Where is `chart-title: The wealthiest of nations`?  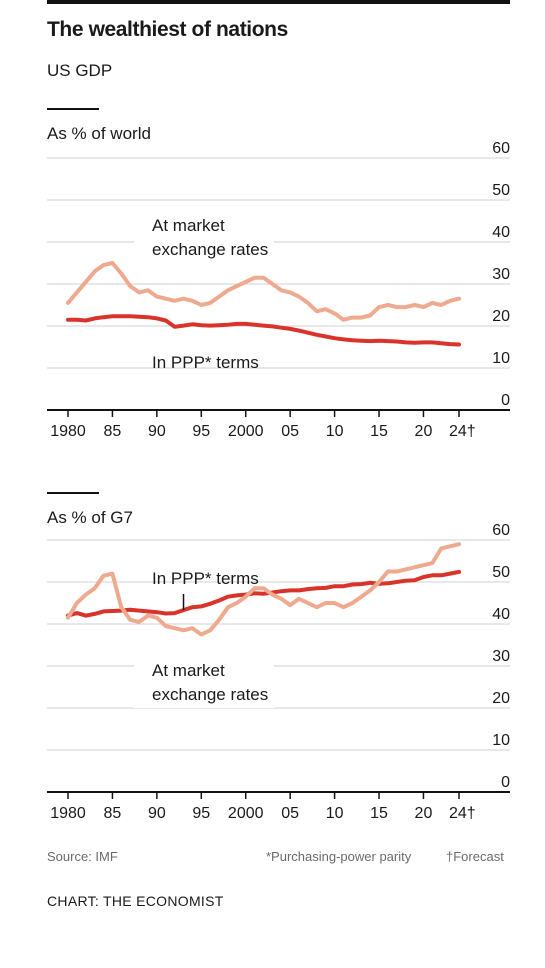 chart-title: The wealthiest of nations is located at coordinates (167, 29).